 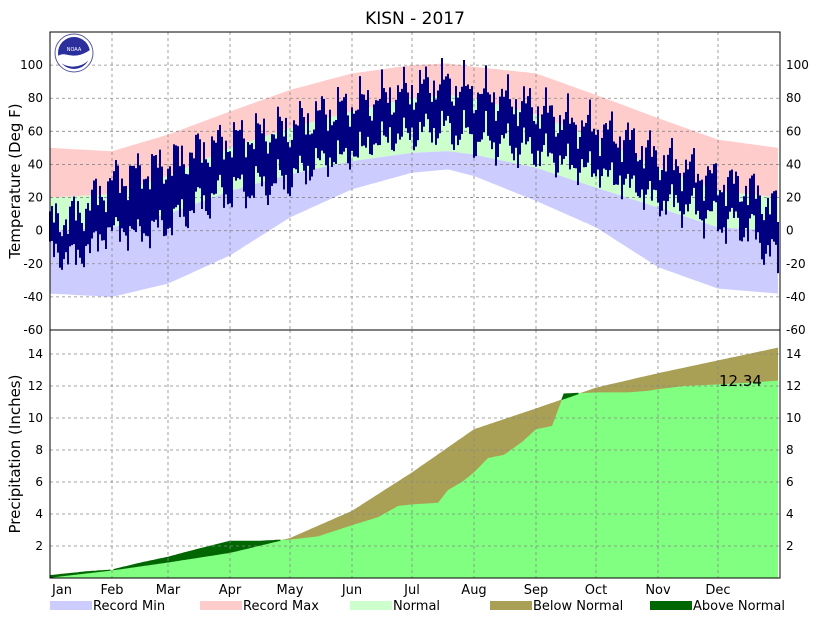 I want to click on noaa-logo-text: NOAA, so click(x=74, y=50).